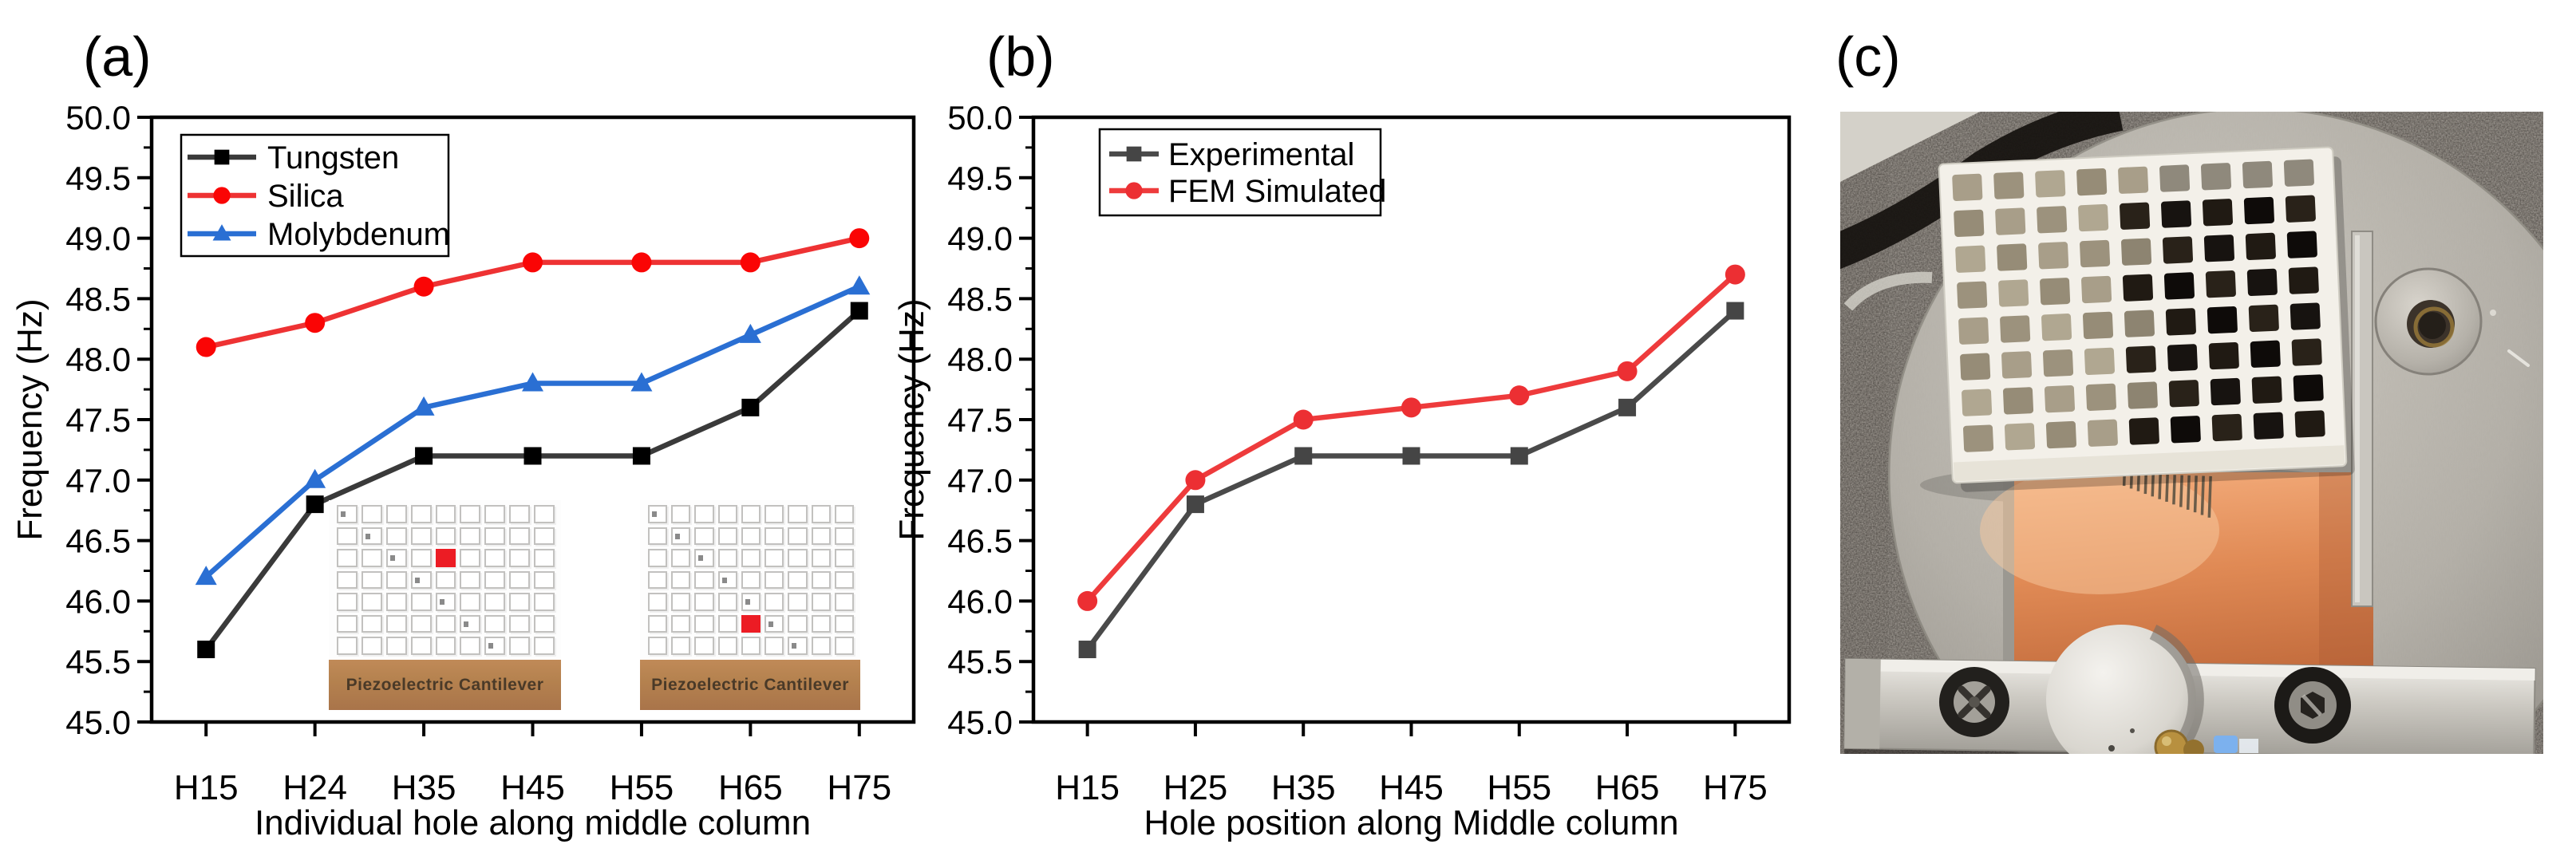 The image size is (2576, 856). What do you see at coordinates (117, 57) in the screenshot?
I see `panel-a-label: (a)` at bounding box center [117, 57].